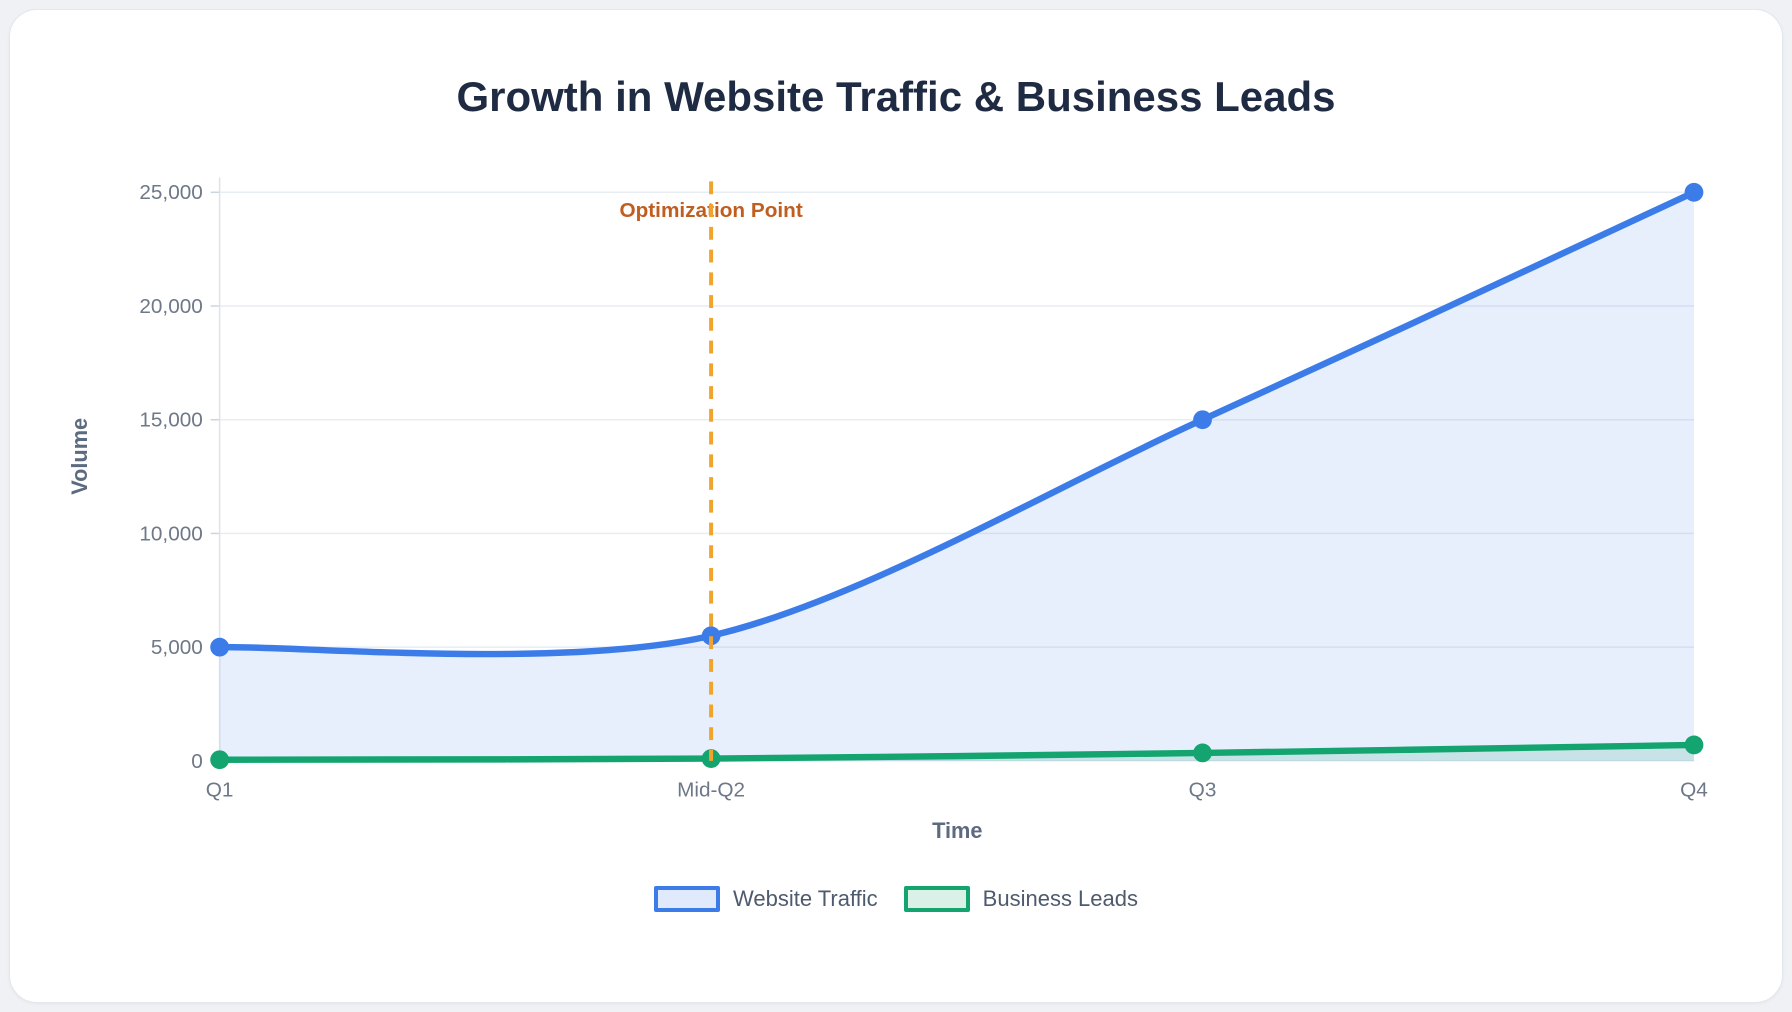 The height and width of the screenshot is (1012, 1792). Describe the element at coordinates (170, 420) in the screenshot. I see `y-tick-label: 15,000` at that location.